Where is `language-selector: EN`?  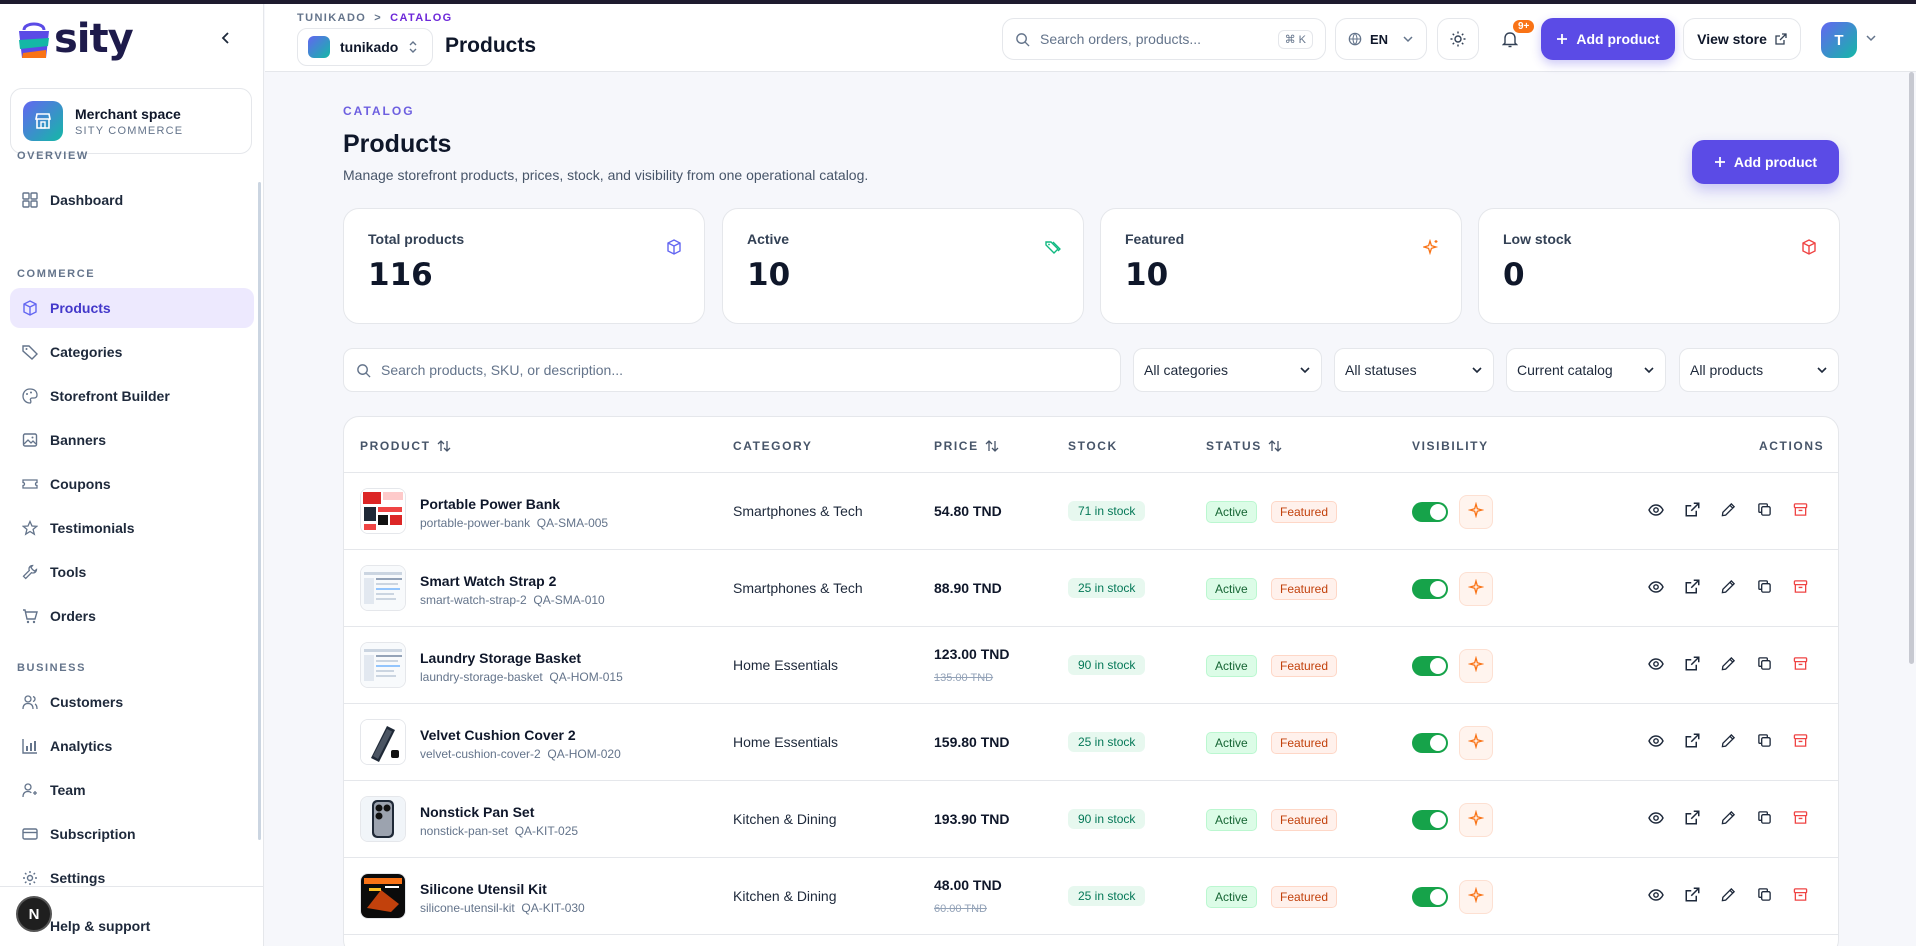 language-selector: EN is located at coordinates (1381, 39).